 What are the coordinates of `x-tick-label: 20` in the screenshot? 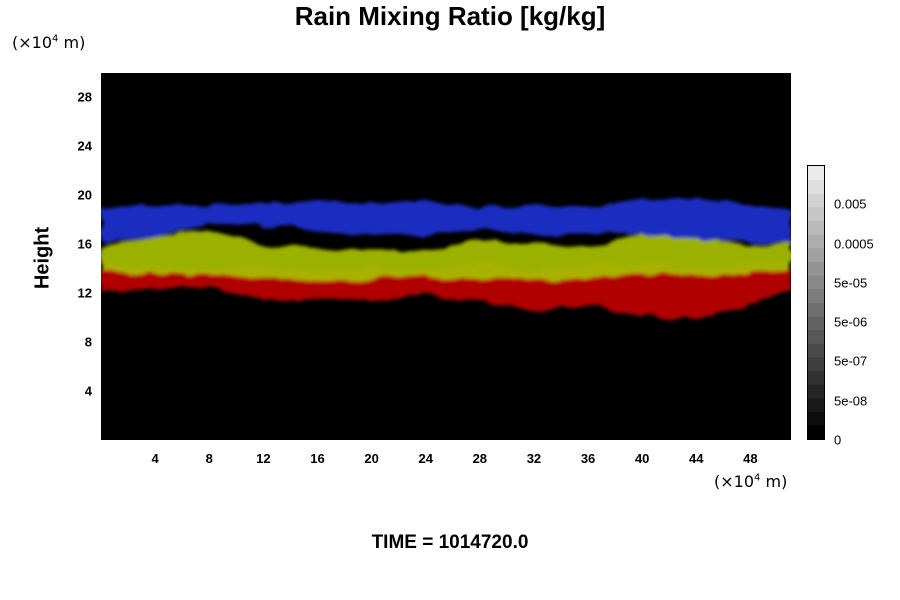 It's located at (371, 458).